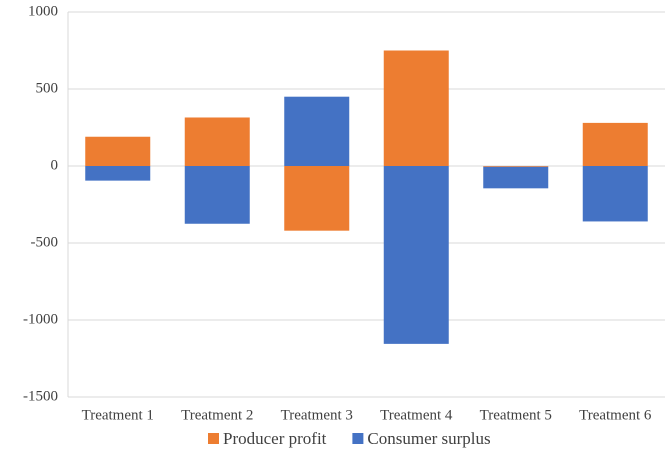  I want to click on y-tick-label: -1500, so click(40, 396).